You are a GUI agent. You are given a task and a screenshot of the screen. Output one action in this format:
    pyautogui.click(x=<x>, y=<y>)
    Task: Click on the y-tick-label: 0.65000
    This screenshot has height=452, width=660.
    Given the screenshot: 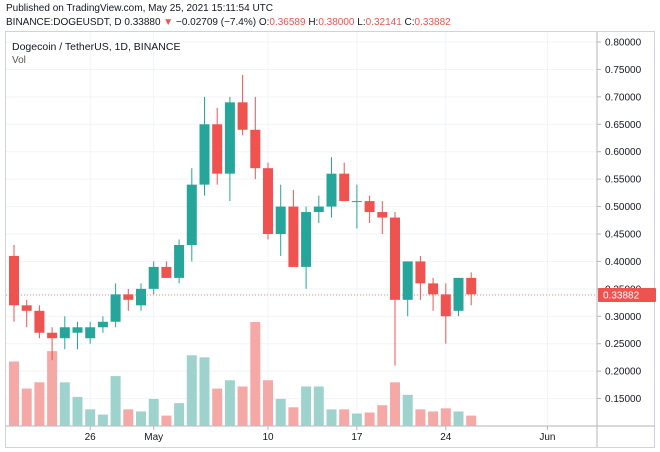 What is the action you would take?
    pyautogui.click(x=623, y=125)
    